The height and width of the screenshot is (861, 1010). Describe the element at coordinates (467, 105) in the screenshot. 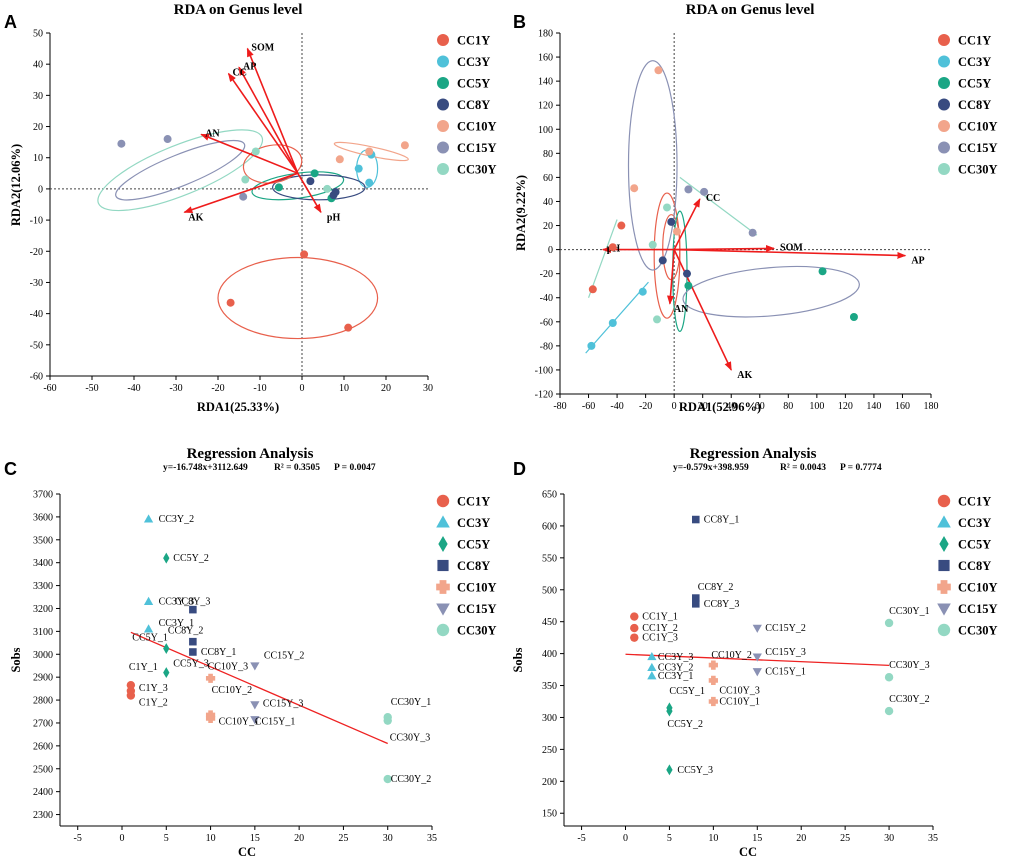

I see `legend-a: CC1Y CC3Y CC5Y CC8Y CC10Y CC15Y CC30Y` at that location.